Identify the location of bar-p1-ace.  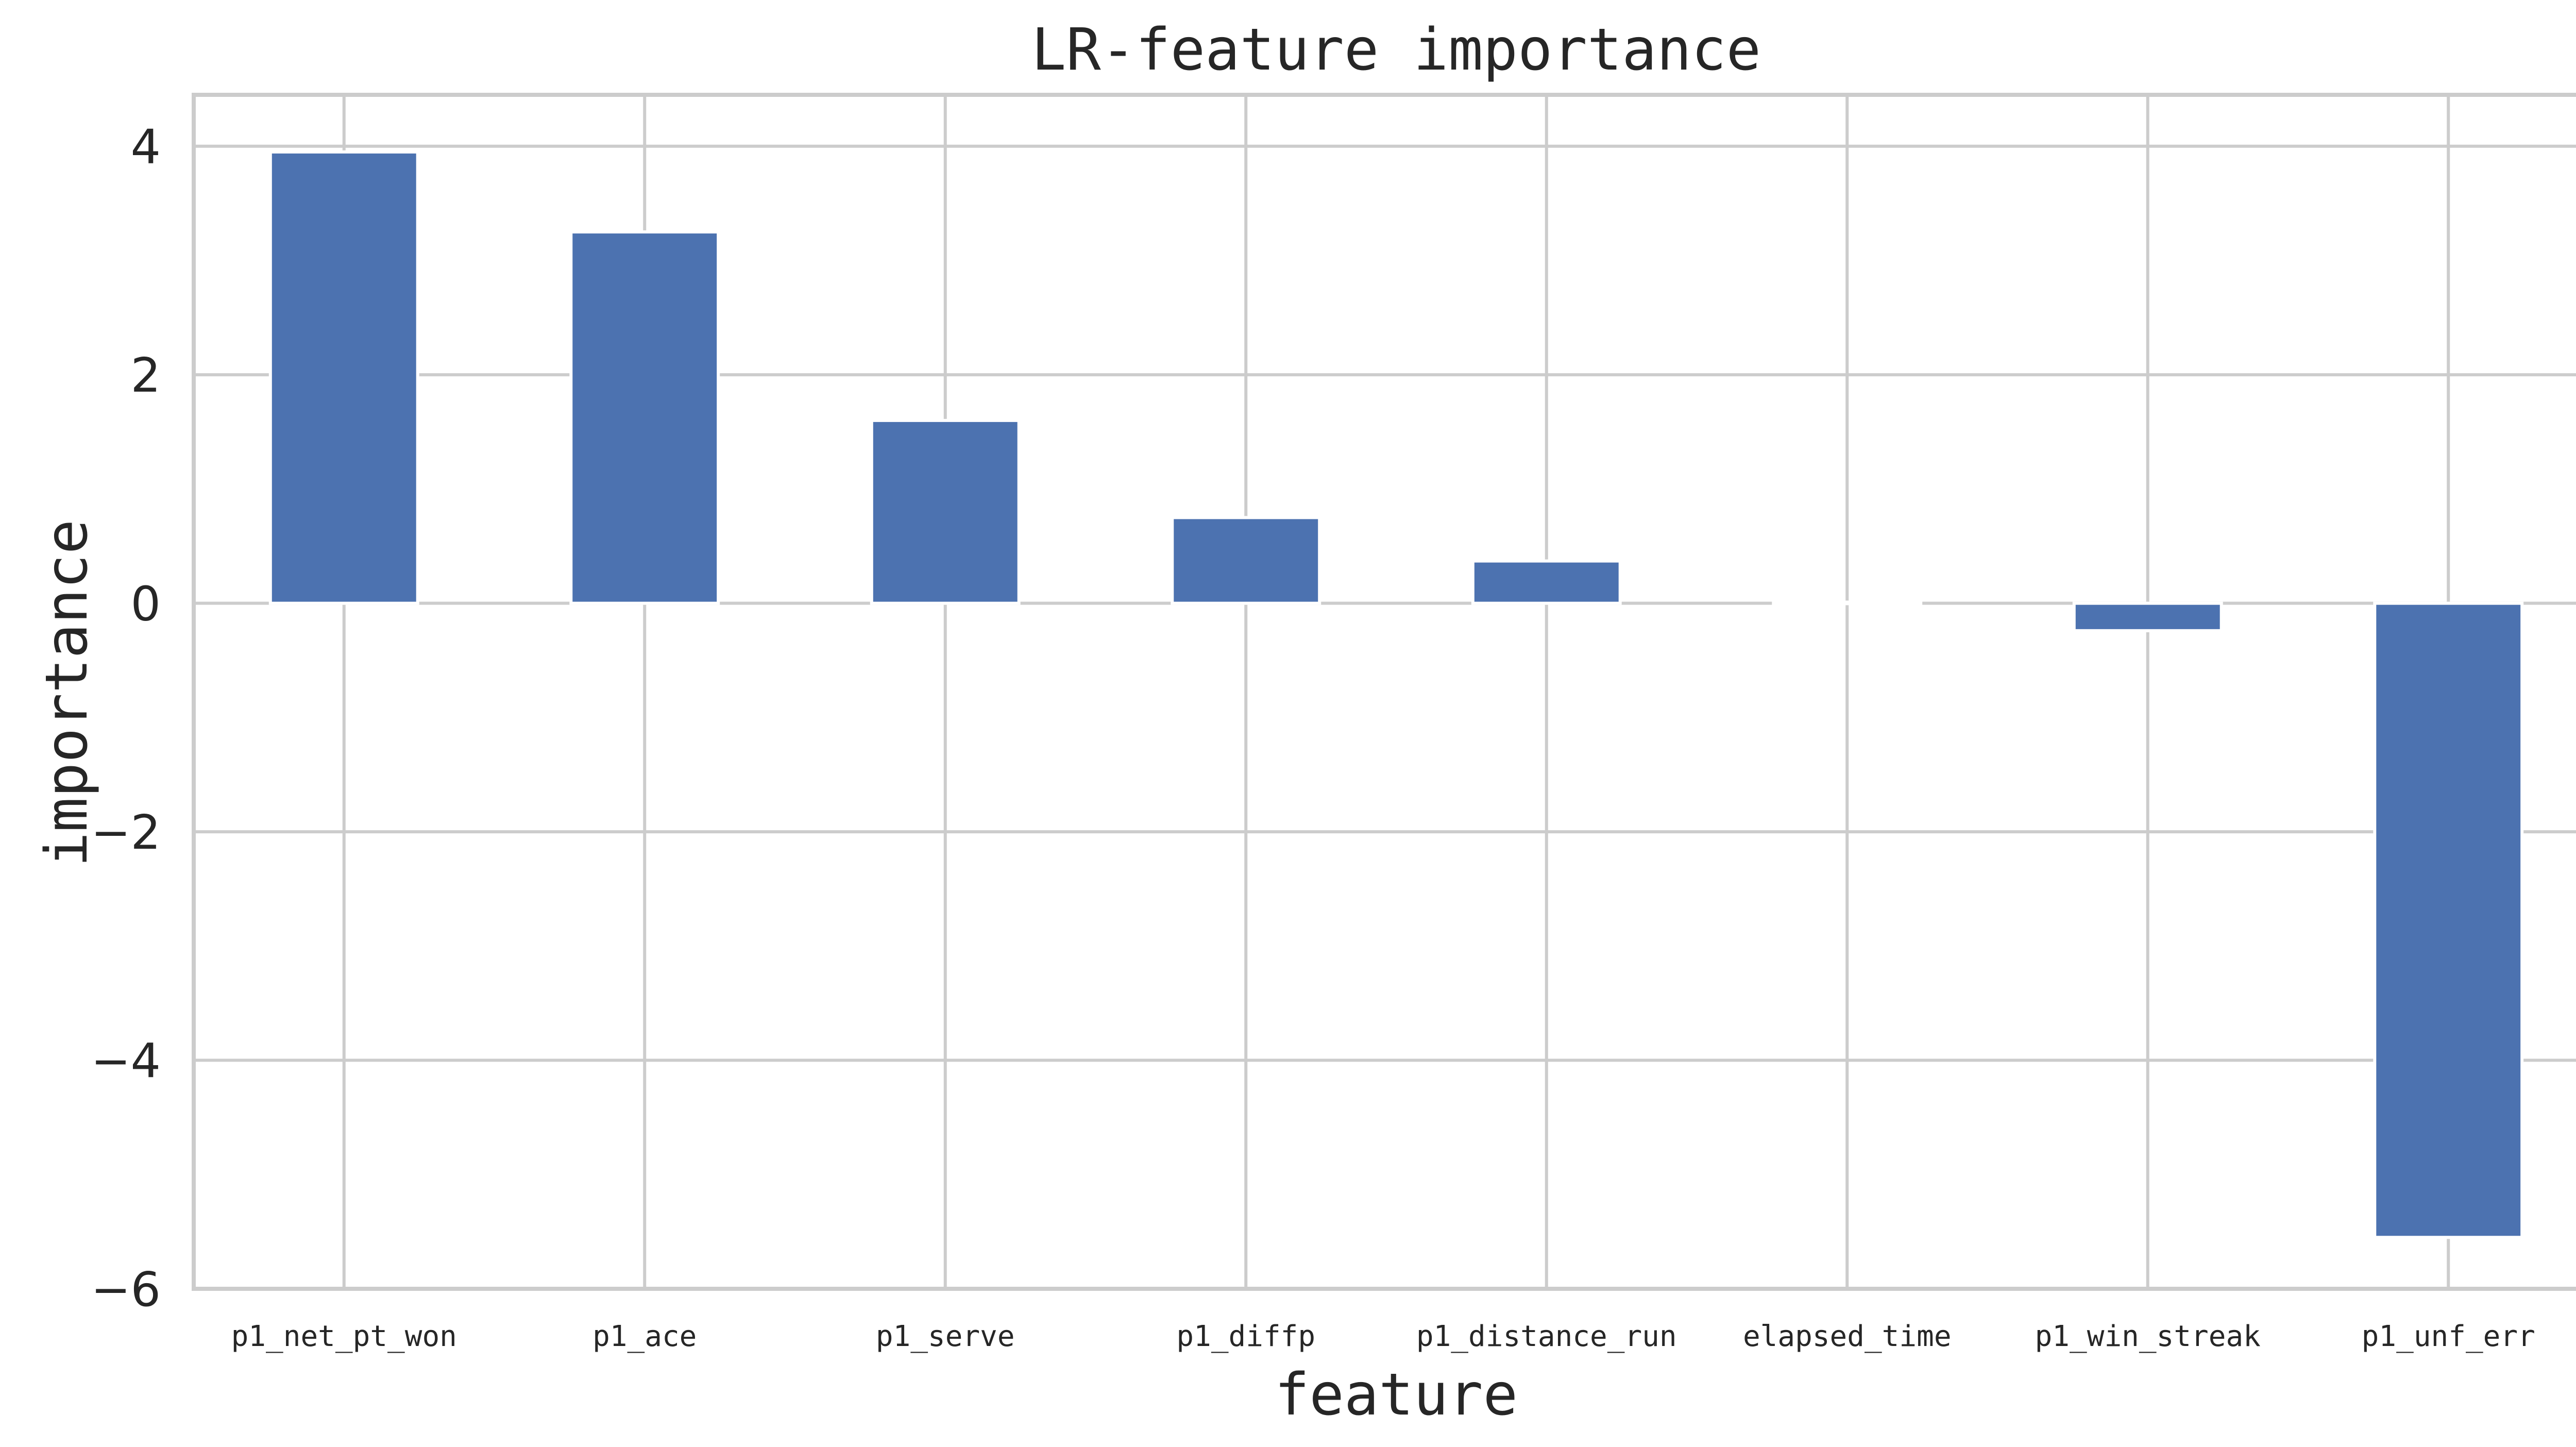
(644, 417).